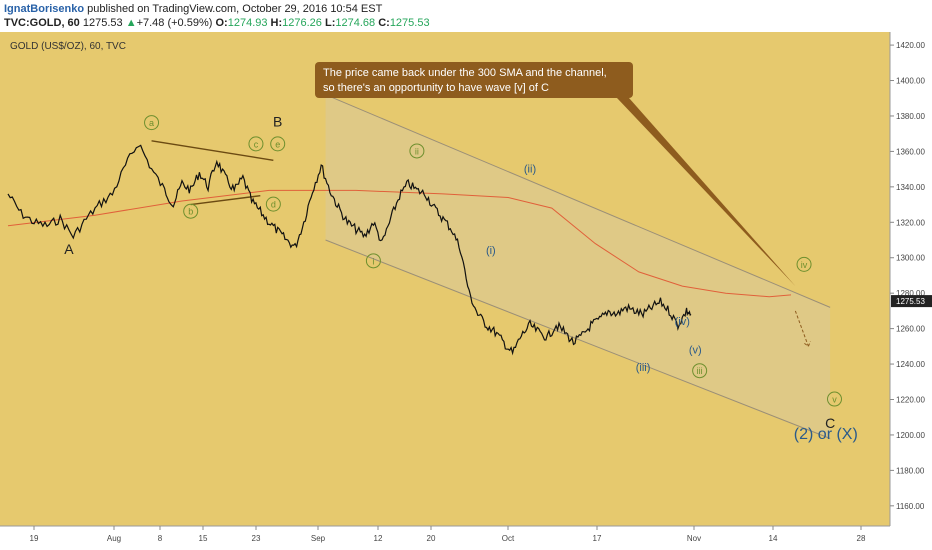  What do you see at coordinates (695, 350) in the screenshot?
I see `wave-label-minor: (v)` at bounding box center [695, 350].